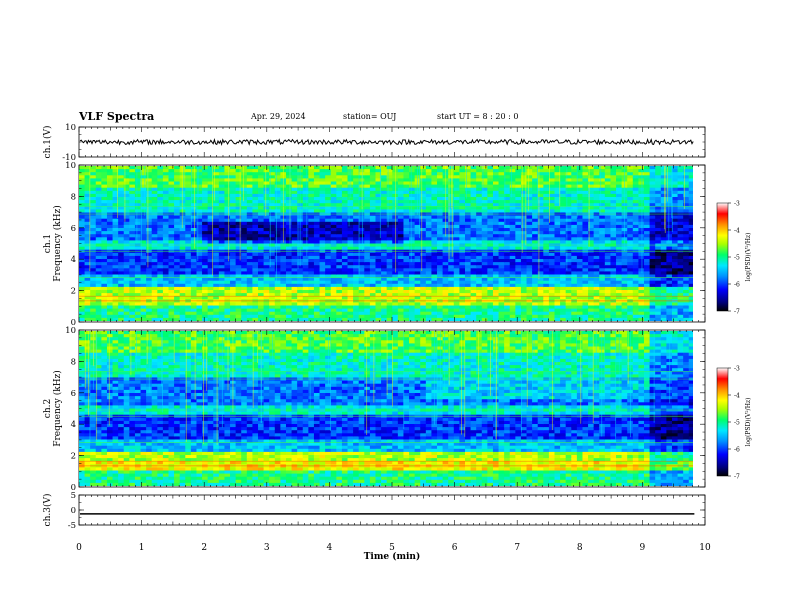 The image size is (792, 612). Describe the element at coordinates (330, 548) in the screenshot. I see `x-tick-label: 4` at that location.